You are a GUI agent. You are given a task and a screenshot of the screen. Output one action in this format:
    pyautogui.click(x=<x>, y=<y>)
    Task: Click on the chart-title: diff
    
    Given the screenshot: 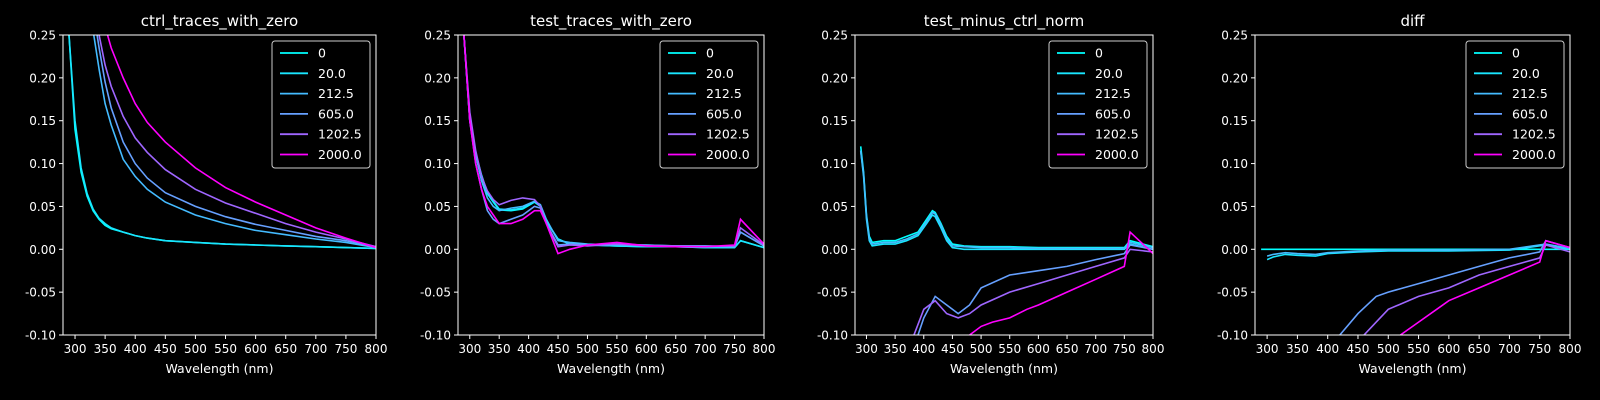 What is the action you would take?
    pyautogui.click(x=1412, y=21)
    